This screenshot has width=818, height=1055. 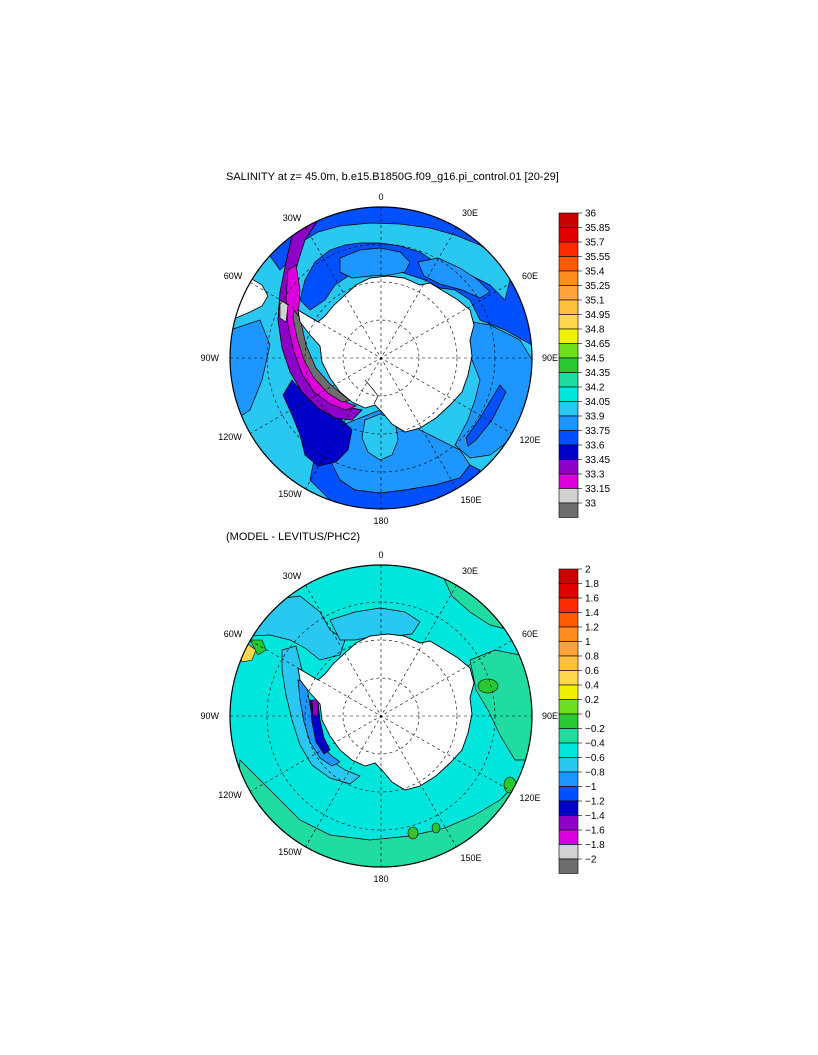 What do you see at coordinates (597, 373) in the screenshot?
I see `colorbar-label: 34.35` at bounding box center [597, 373].